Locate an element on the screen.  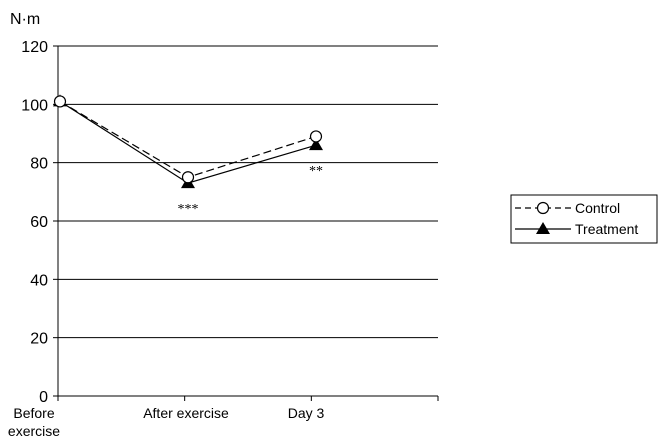
series-line-treatment is located at coordinates (188, 142).